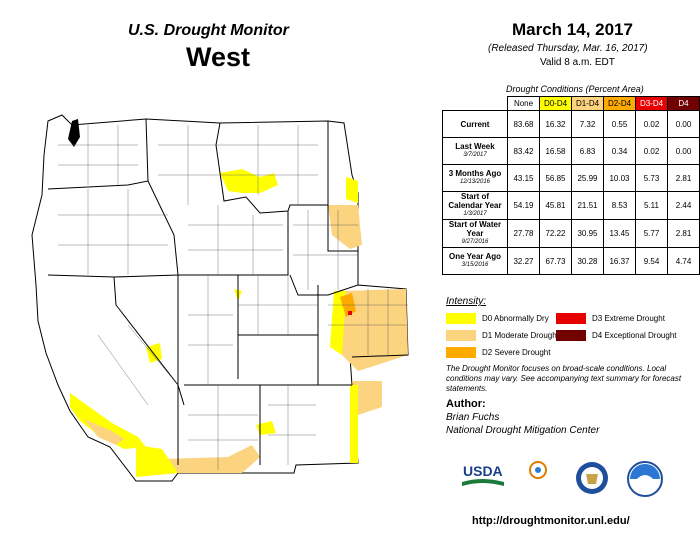 This screenshot has width=700, height=540. Describe the element at coordinates (352, 190) in the screenshot. I see `d0-area-dakotas` at that location.